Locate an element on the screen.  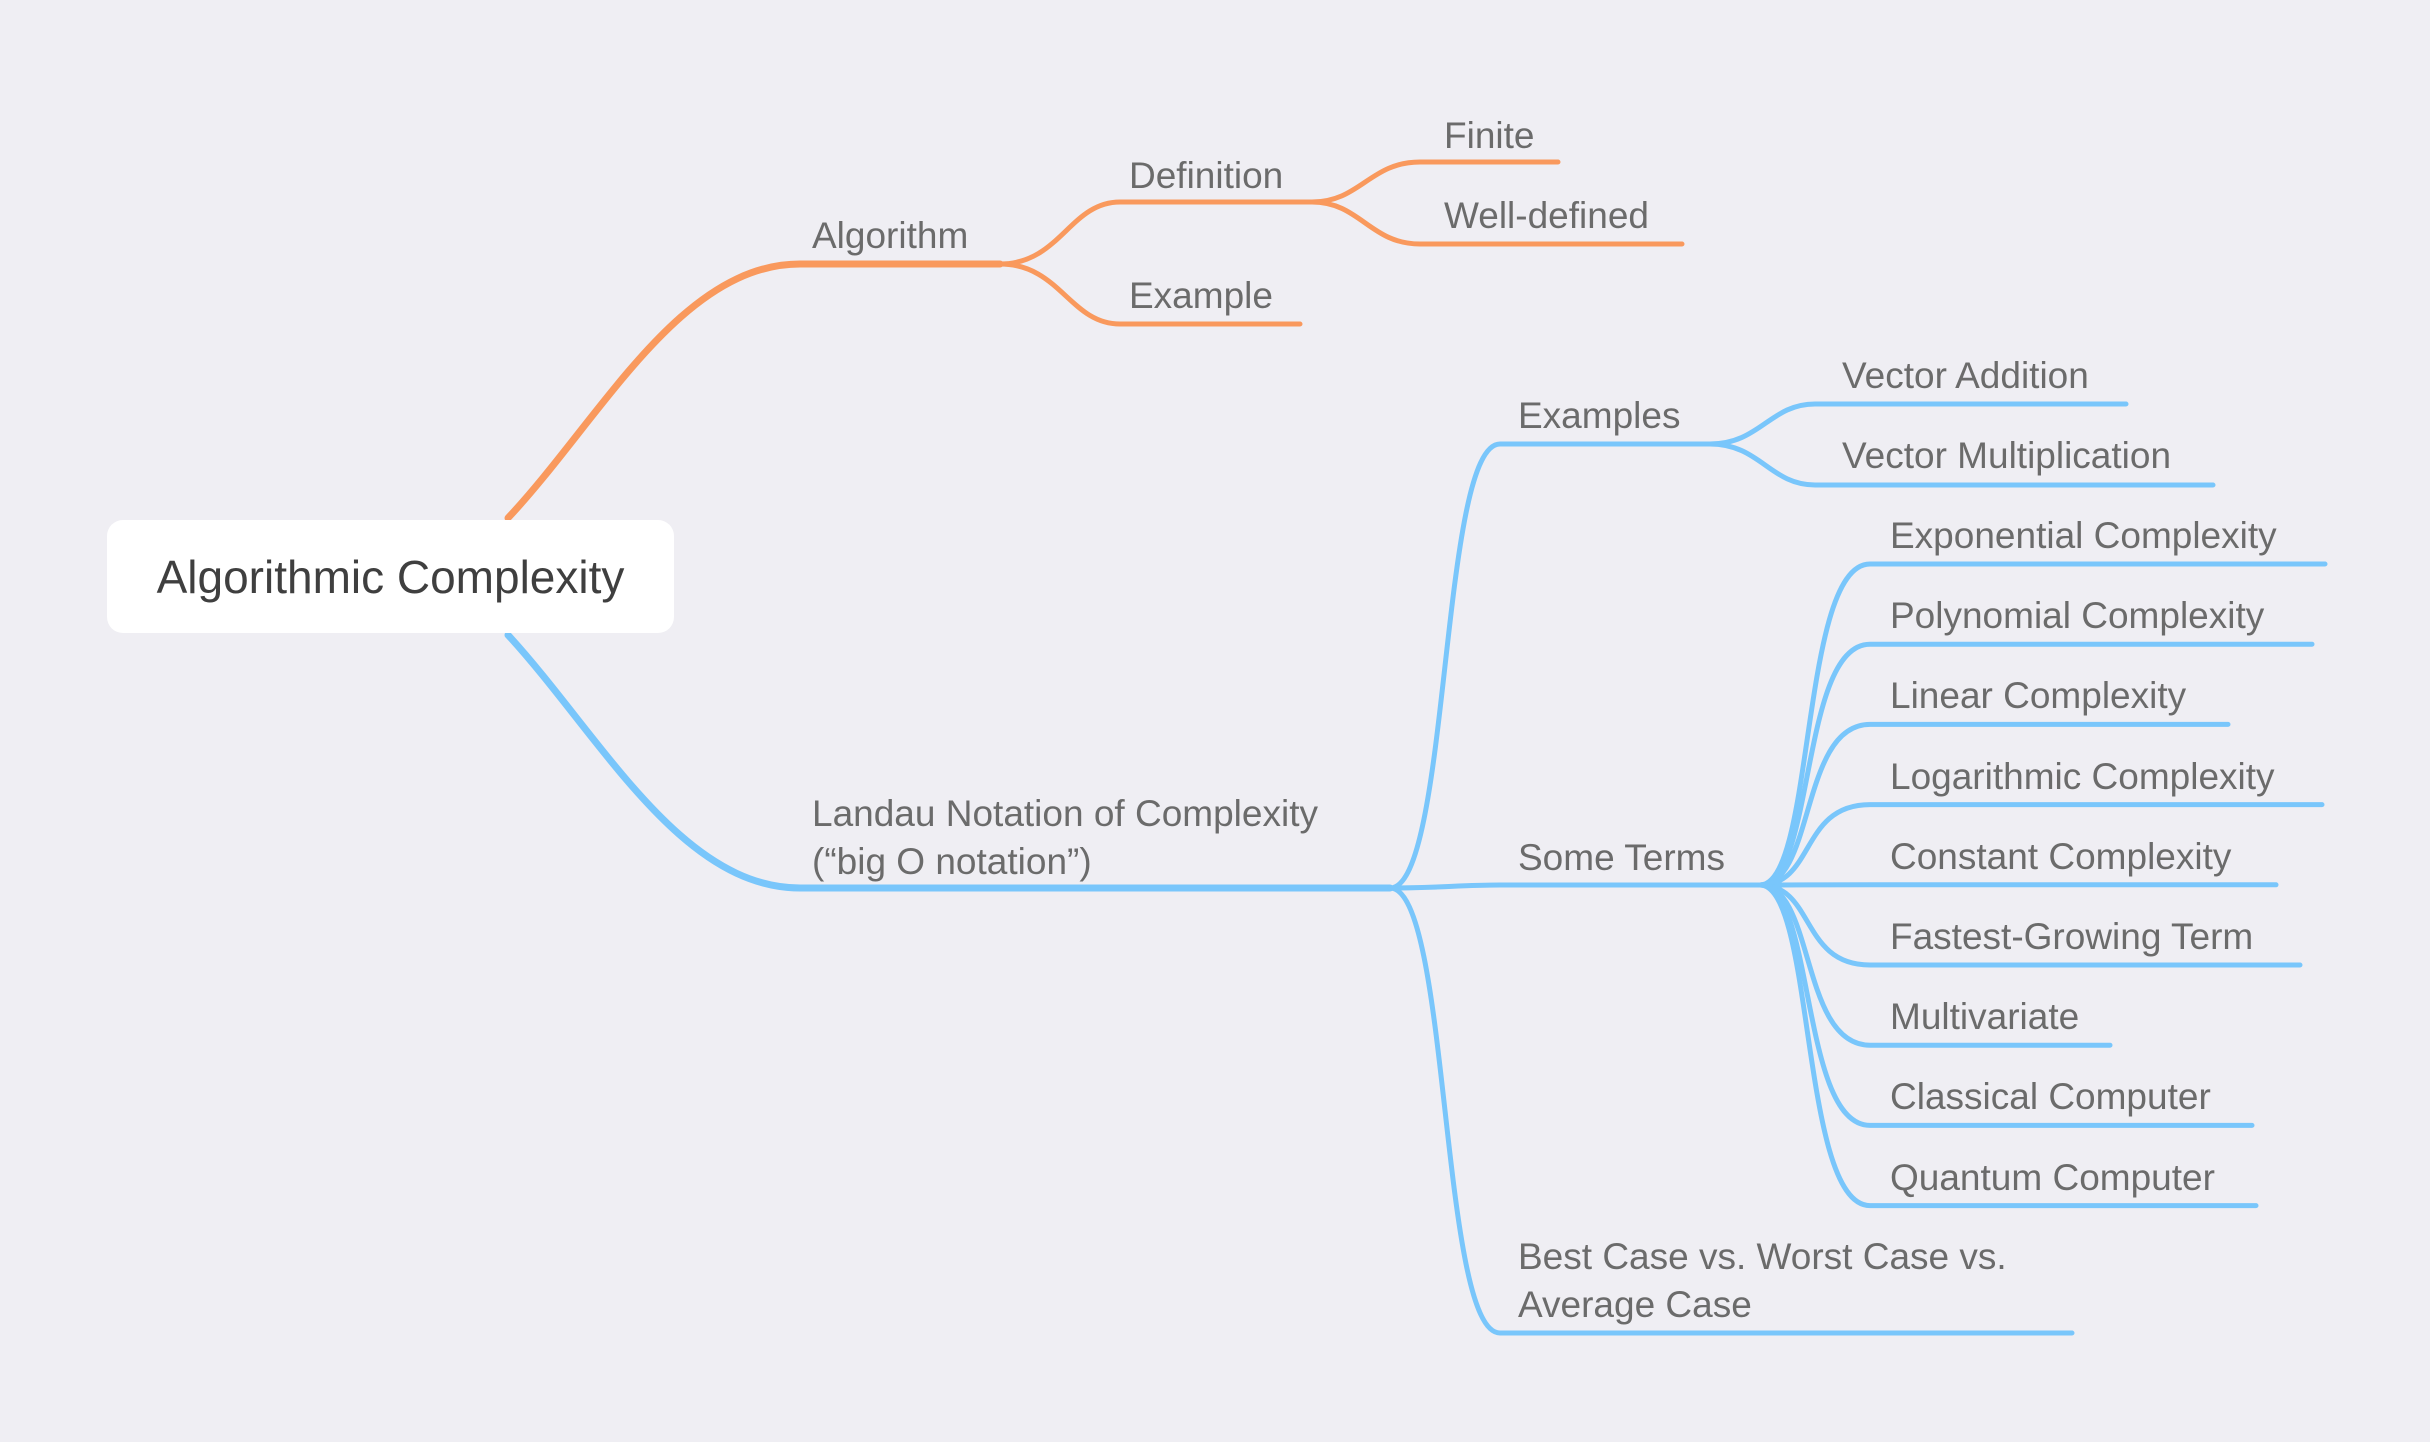
node-term-constant-complexity: Constant Complexity is located at coordinates (2061, 856).